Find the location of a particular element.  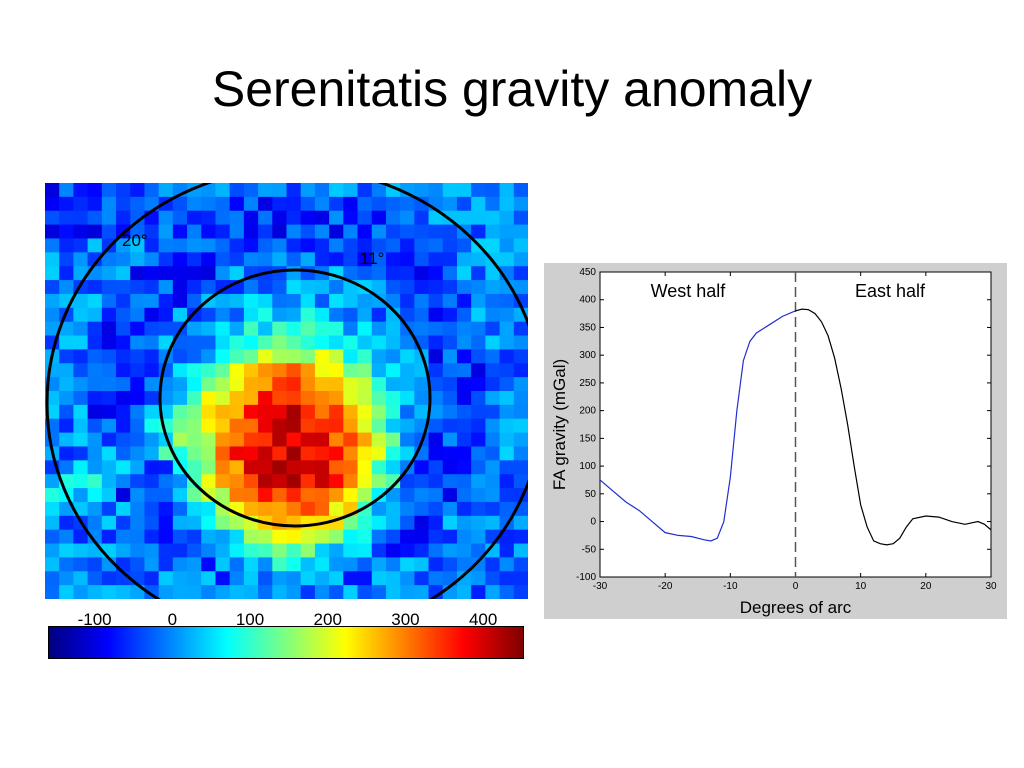

east-half-line is located at coordinates (893, 427).